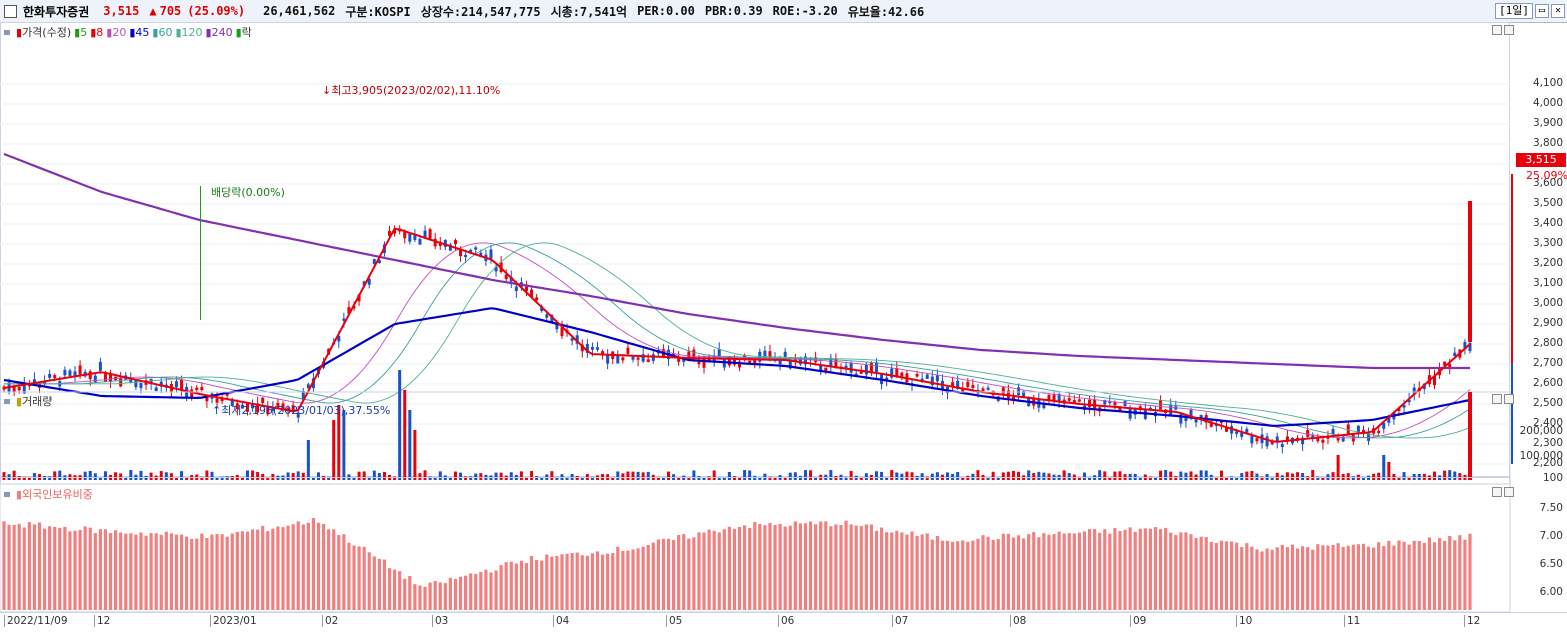 This screenshot has height=632, width=1567. I want to click on foreign-menu-icon, so click(7, 494).